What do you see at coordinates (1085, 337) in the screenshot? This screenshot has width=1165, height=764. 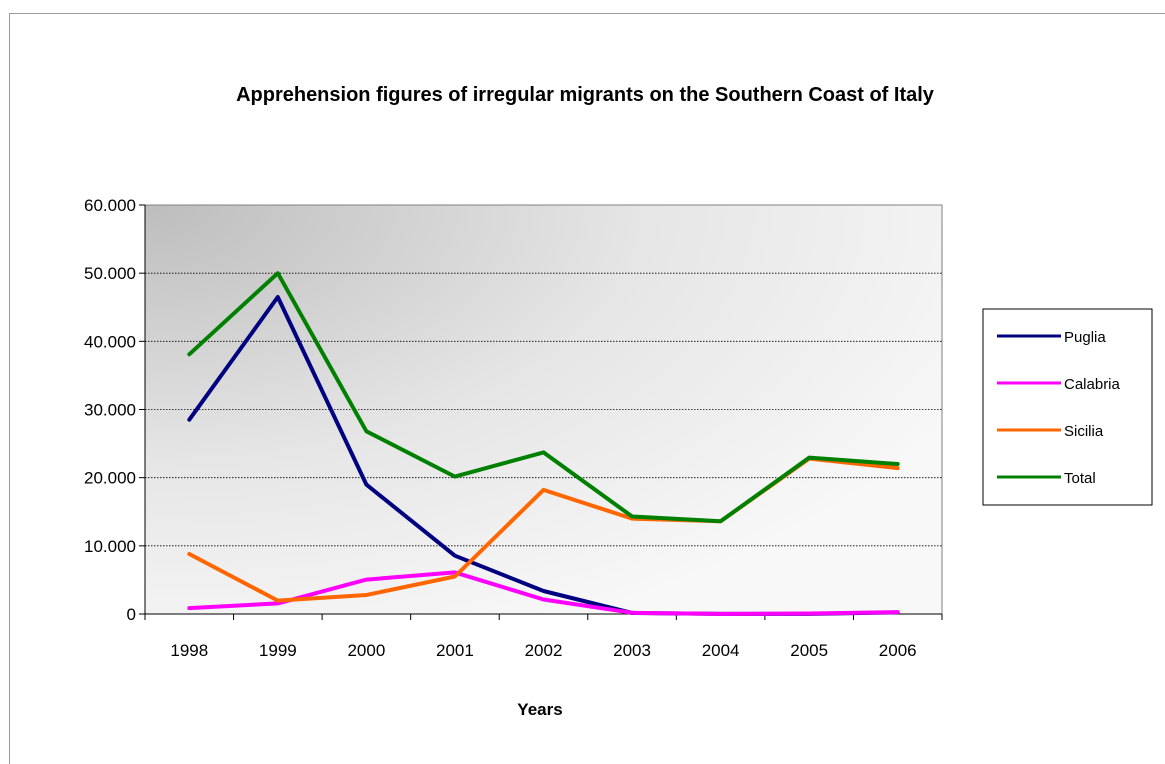 I see `legend-label-puglia: Puglia` at bounding box center [1085, 337].